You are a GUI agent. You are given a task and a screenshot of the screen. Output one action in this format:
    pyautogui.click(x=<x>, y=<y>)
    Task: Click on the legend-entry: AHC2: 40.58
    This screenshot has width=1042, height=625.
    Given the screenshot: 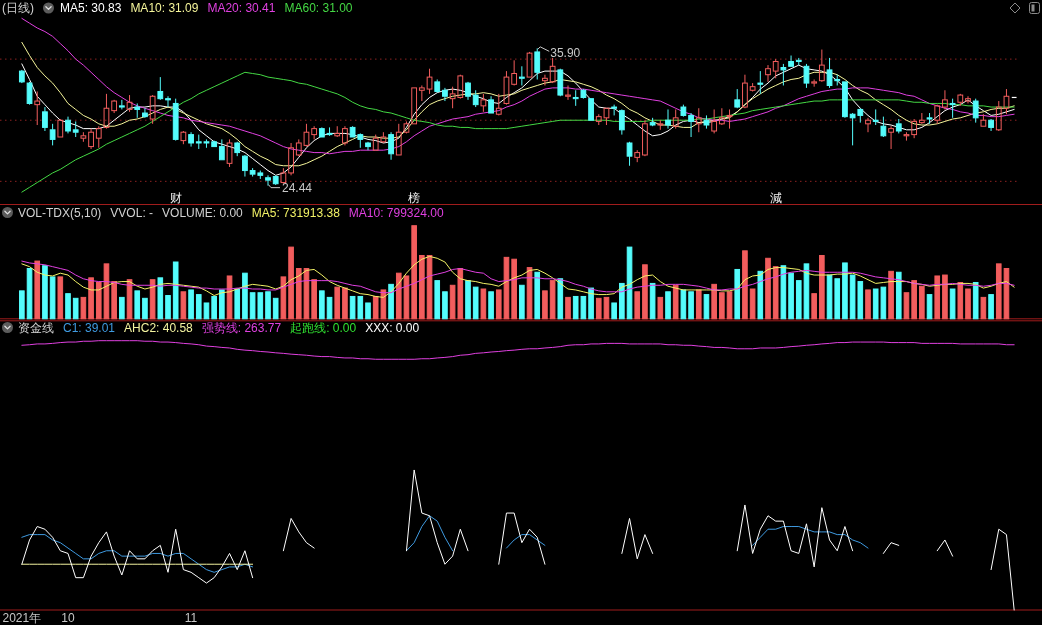 What is the action you would take?
    pyautogui.click(x=158, y=327)
    